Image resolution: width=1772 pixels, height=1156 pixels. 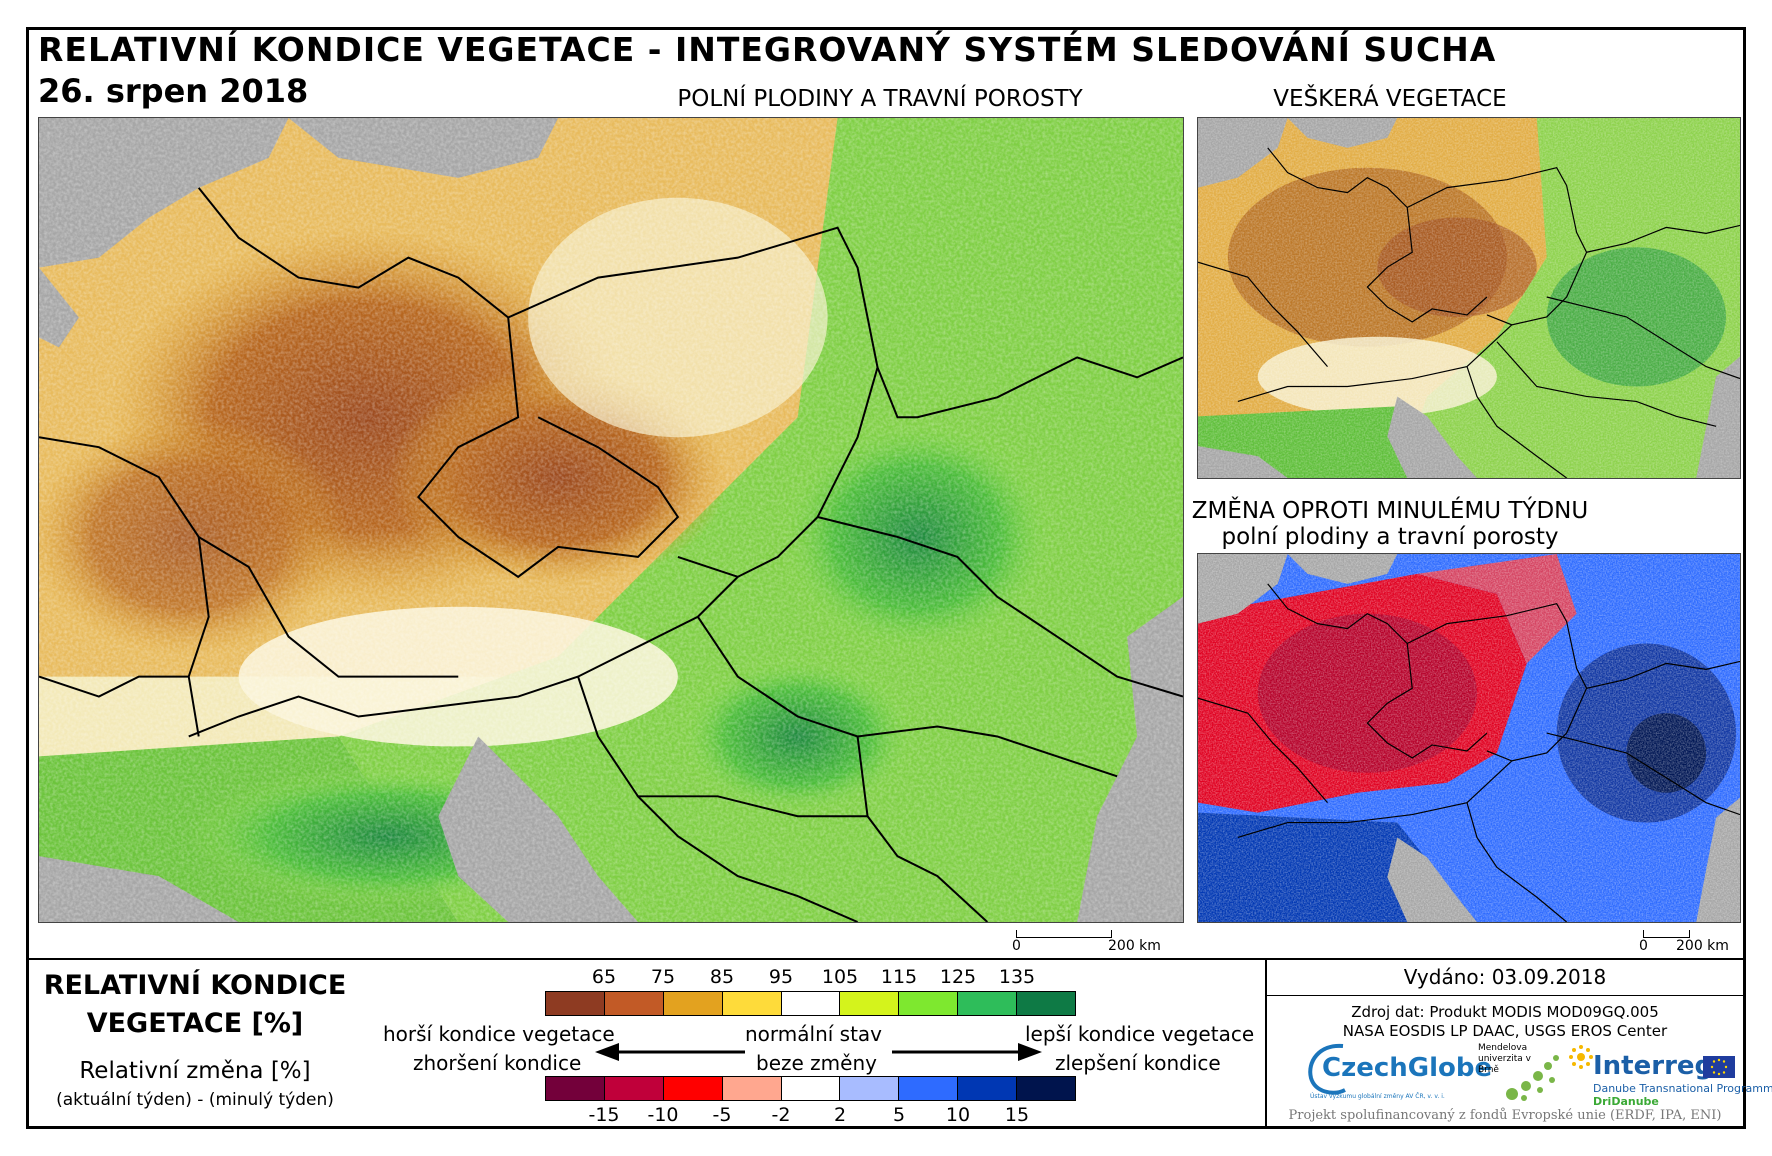 What do you see at coordinates (899, 1115) in the screenshot?
I see `change-tick-5: 5` at bounding box center [899, 1115].